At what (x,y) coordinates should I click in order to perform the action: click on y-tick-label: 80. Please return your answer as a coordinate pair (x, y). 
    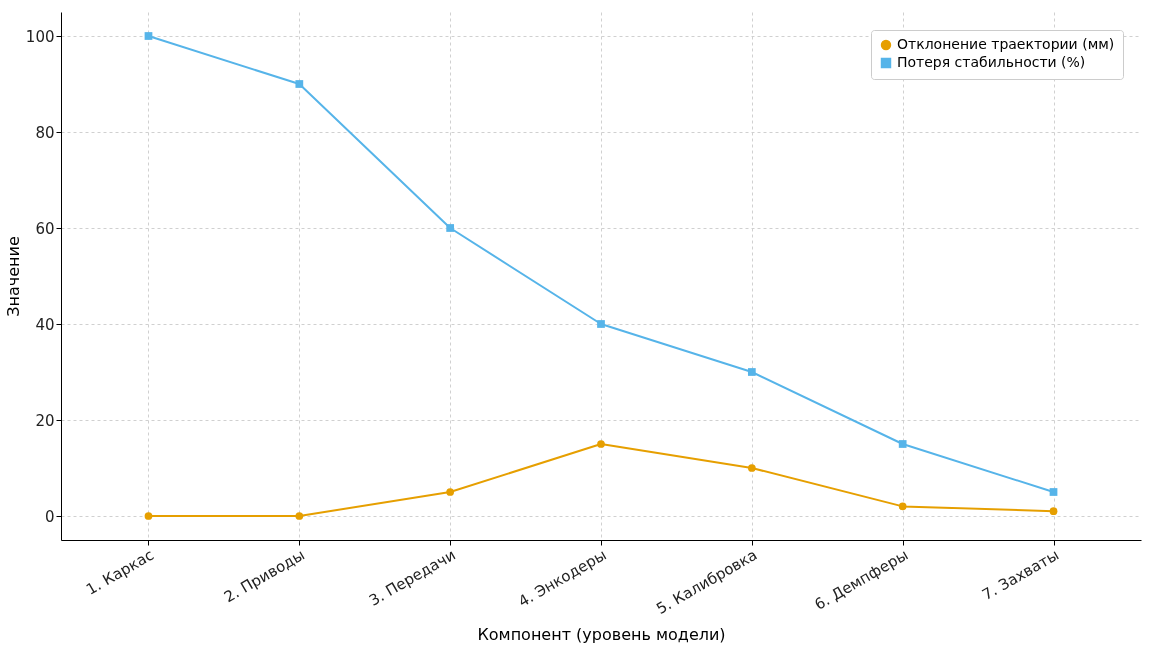
    Looking at the image, I should click on (45, 132).